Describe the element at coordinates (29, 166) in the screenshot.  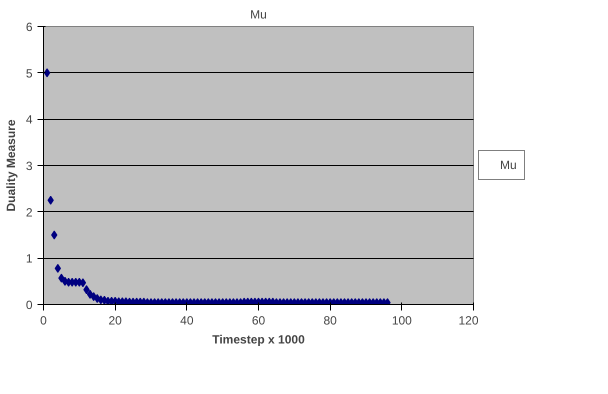
I see `y-tick-label: 3` at that location.